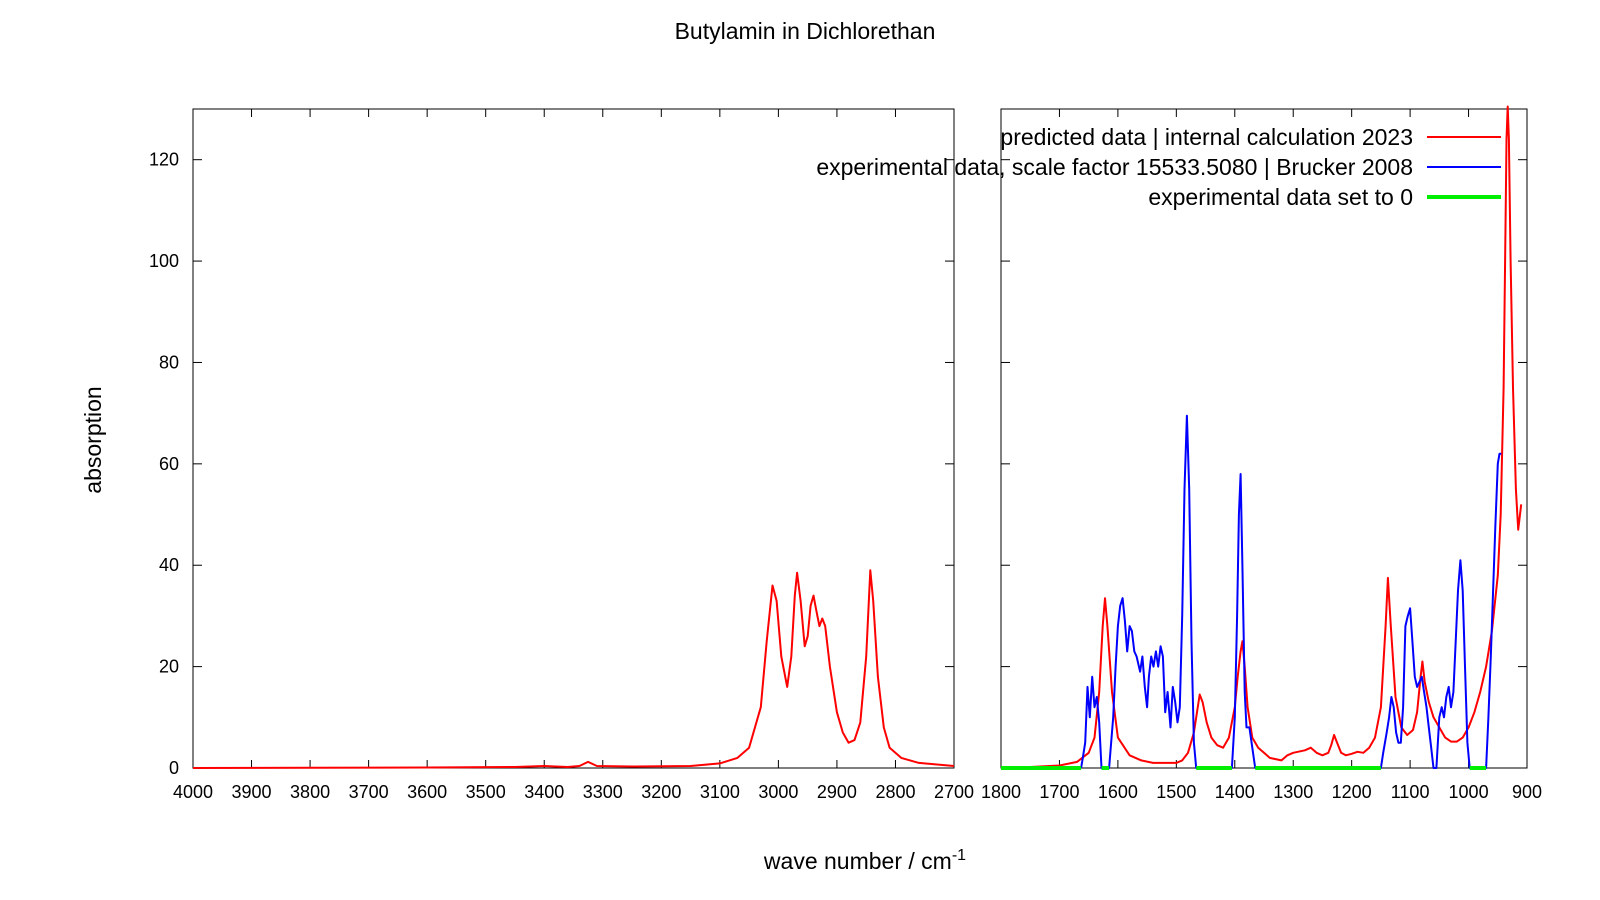  What do you see at coordinates (164, 261) in the screenshot?
I see `y-tick-label: 100` at bounding box center [164, 261].